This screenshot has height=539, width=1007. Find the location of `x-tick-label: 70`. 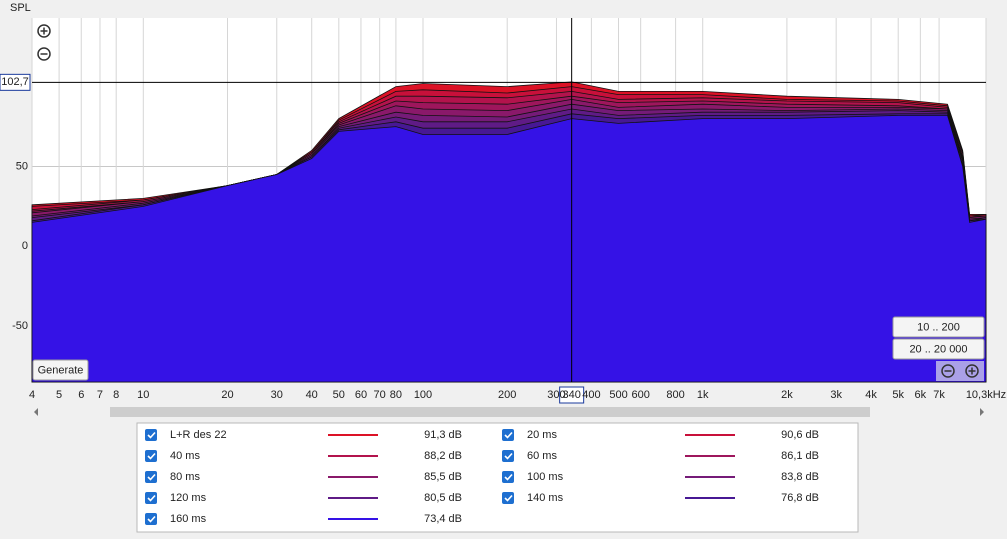

x-tick-label: 70 is located at coordinates (380, 395).